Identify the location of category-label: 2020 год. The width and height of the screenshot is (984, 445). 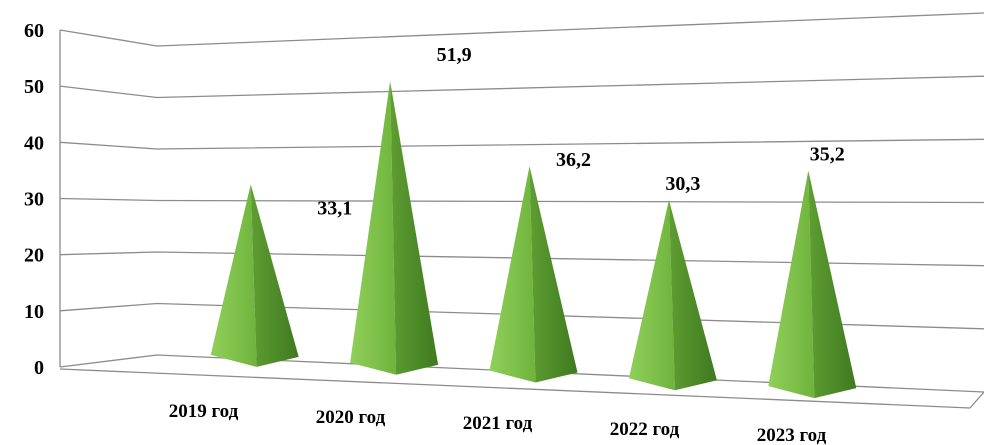
(351, 417).